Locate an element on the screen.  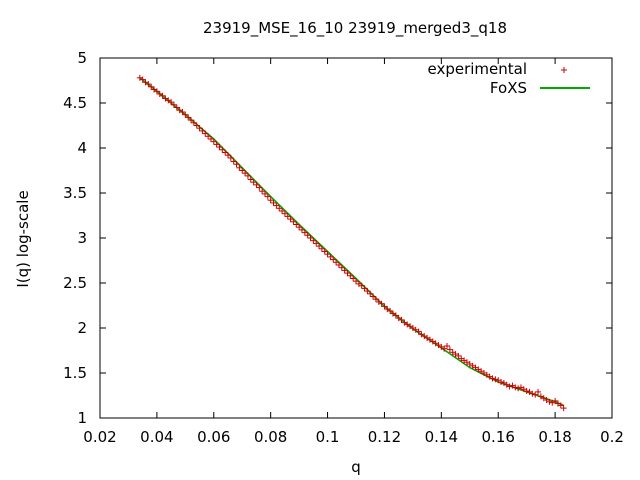
x-tick-label: 0.08 is located at coordinates (270, 437).